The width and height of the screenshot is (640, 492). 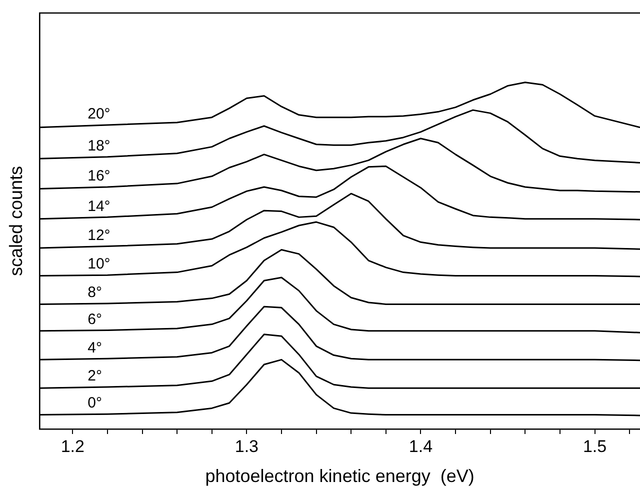 I want to click on series-label: 2°, so click(x=95, y=376).